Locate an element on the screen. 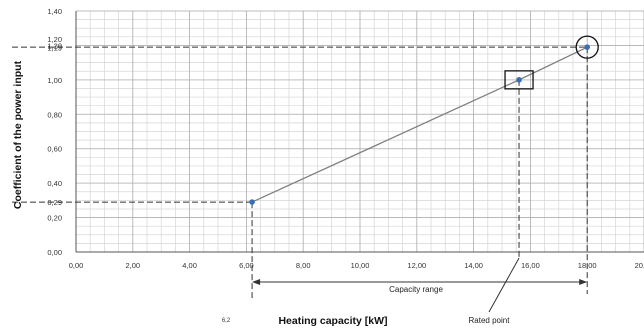  x-axis-title: Heating capacity [kW] is located at coordinates (332, 321).